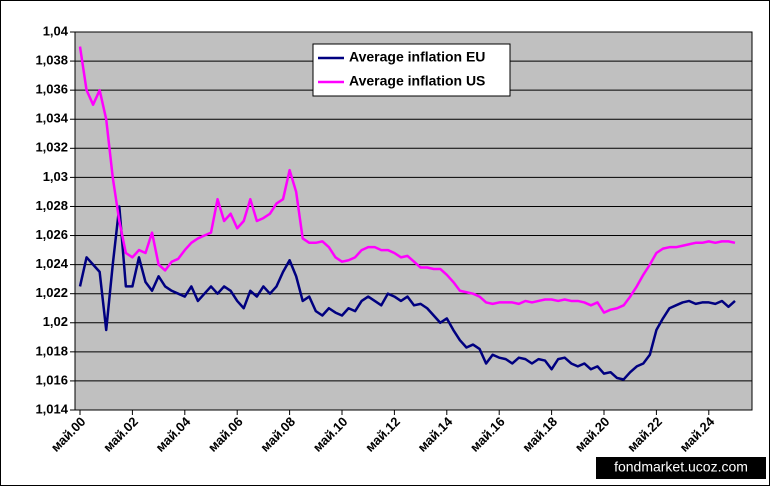  What do you see at coordinates (55, 176) in the screenshot?
I see `y-tick-label: 1,03` at bounding box center [55, 176].